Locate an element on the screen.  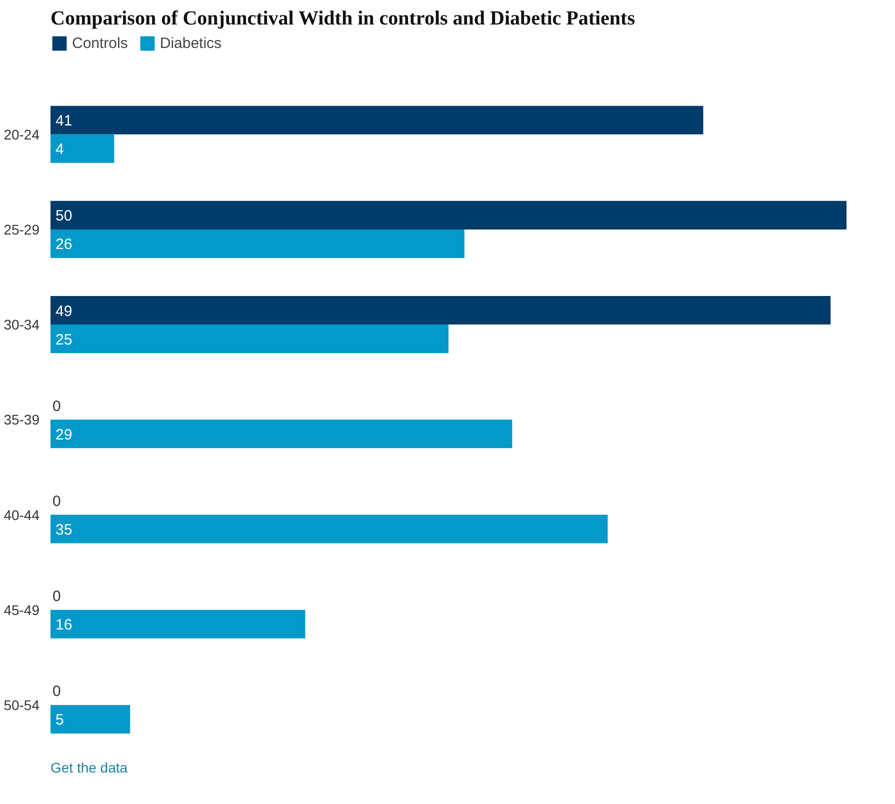
legend-label: Controls is located at coordinates (100, 43).